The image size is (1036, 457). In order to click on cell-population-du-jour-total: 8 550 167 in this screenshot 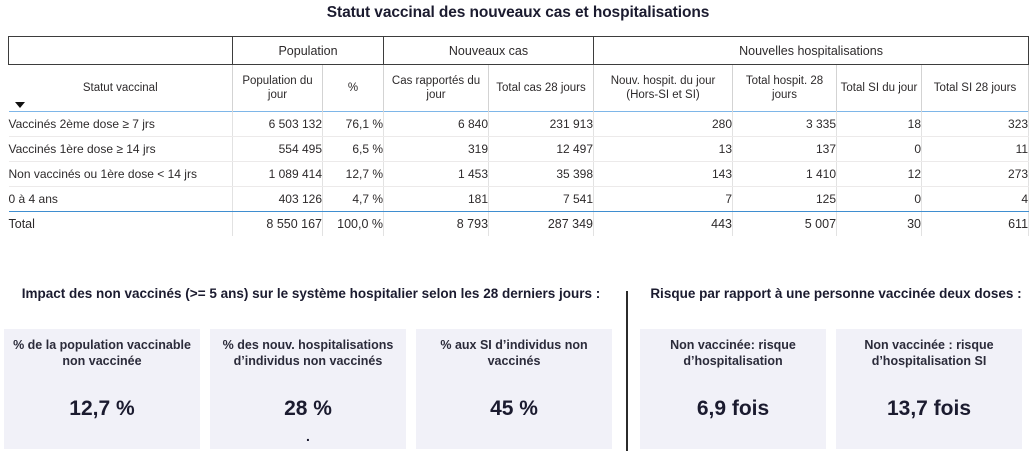, I will do `click(277, 223)`.